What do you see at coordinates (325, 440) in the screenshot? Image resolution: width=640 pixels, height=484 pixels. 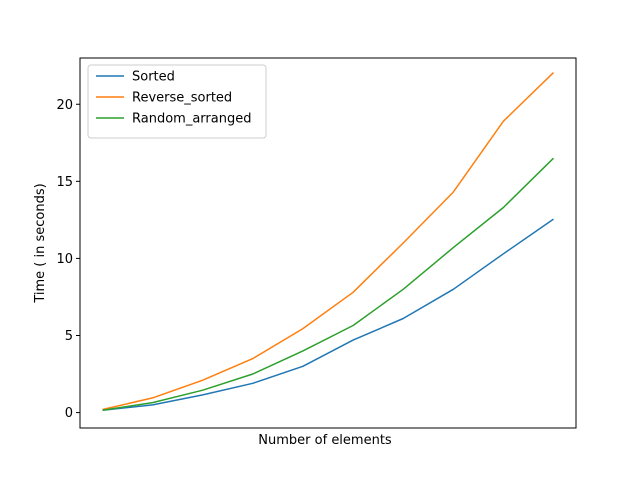 I see `x-axis-label: Number of elements` at bounding box center [325, 440].